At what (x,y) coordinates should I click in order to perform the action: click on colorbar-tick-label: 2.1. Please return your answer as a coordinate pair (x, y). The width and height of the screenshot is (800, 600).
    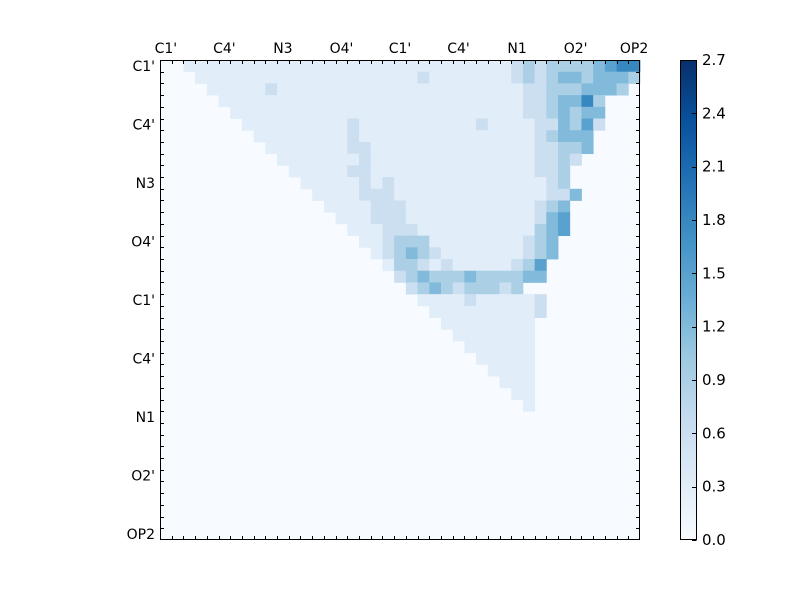
    Looking at the image, I should click on (714, 167).